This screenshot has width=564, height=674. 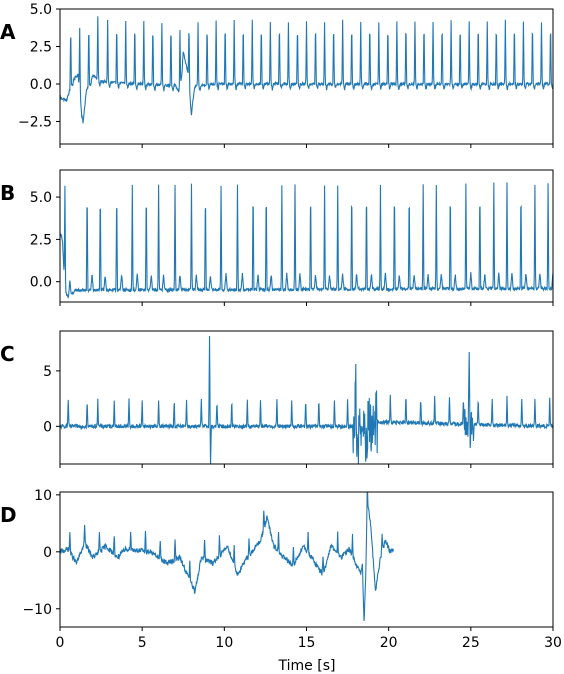 I want to click on x-tick-label: 15, so click(x=307, y=643).